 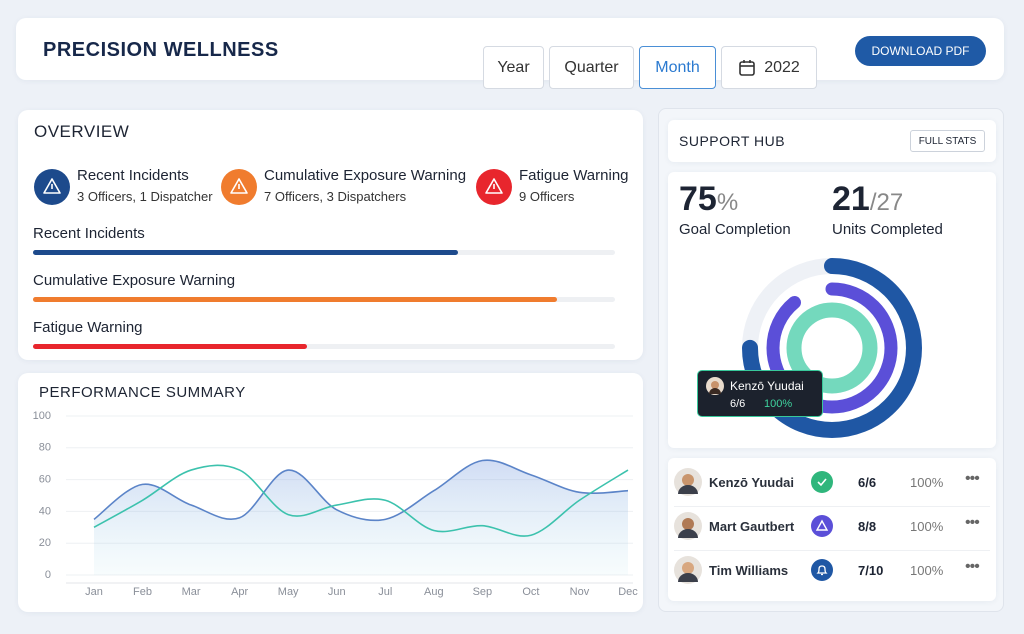 What do you see at coordinates (288, 592) in the screenshot?
I see `x-tick-label: May` at bounding box center [288, 592].